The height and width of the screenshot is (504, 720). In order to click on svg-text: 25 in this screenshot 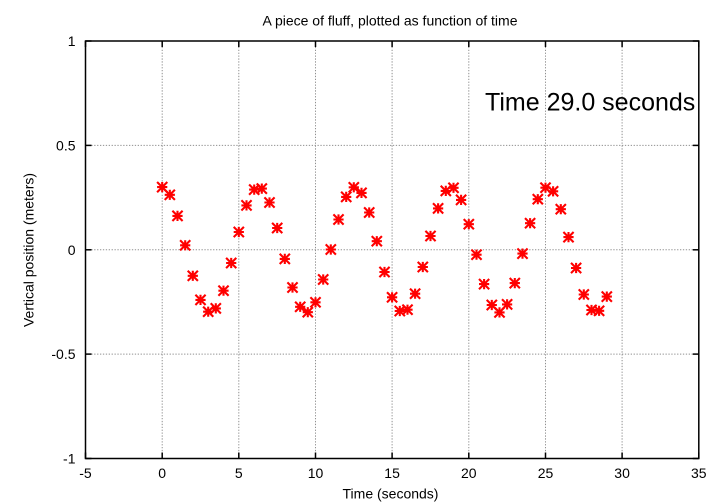, I will do `click(546, 473)`.